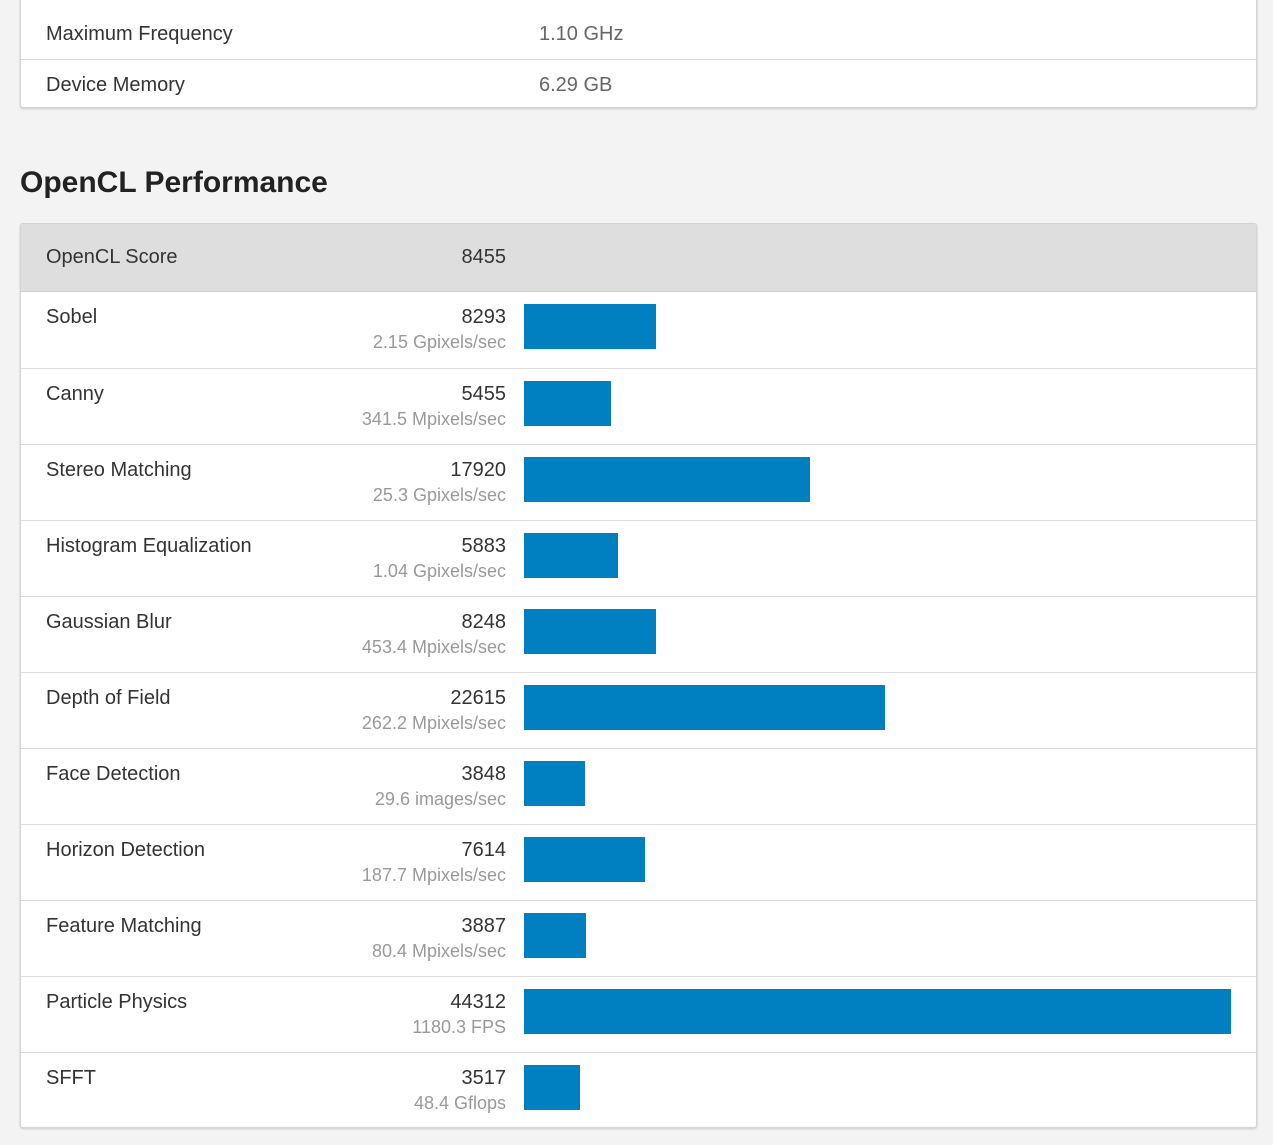  I want to click on benchmark-throughput: 1180.3 FPS, so click(459, 1027).